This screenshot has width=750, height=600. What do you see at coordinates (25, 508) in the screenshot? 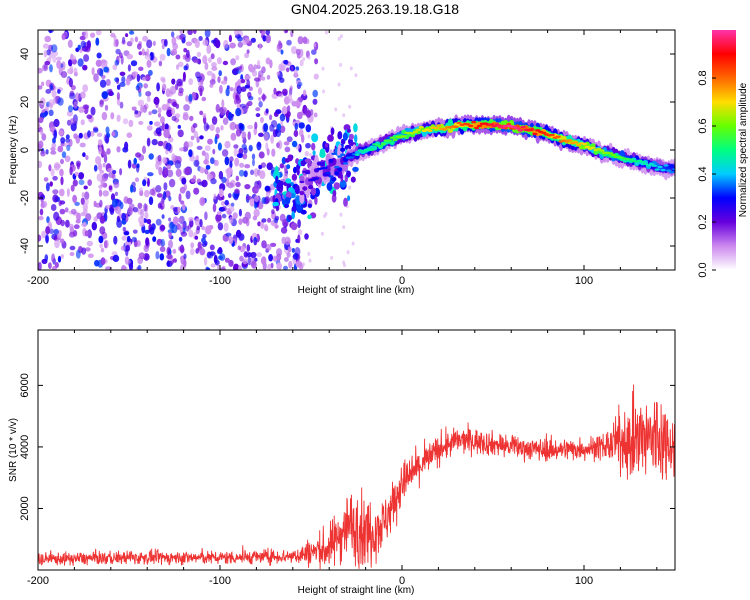
I see `snr-ytick-label: 2000` at bounding box center [25, 508].